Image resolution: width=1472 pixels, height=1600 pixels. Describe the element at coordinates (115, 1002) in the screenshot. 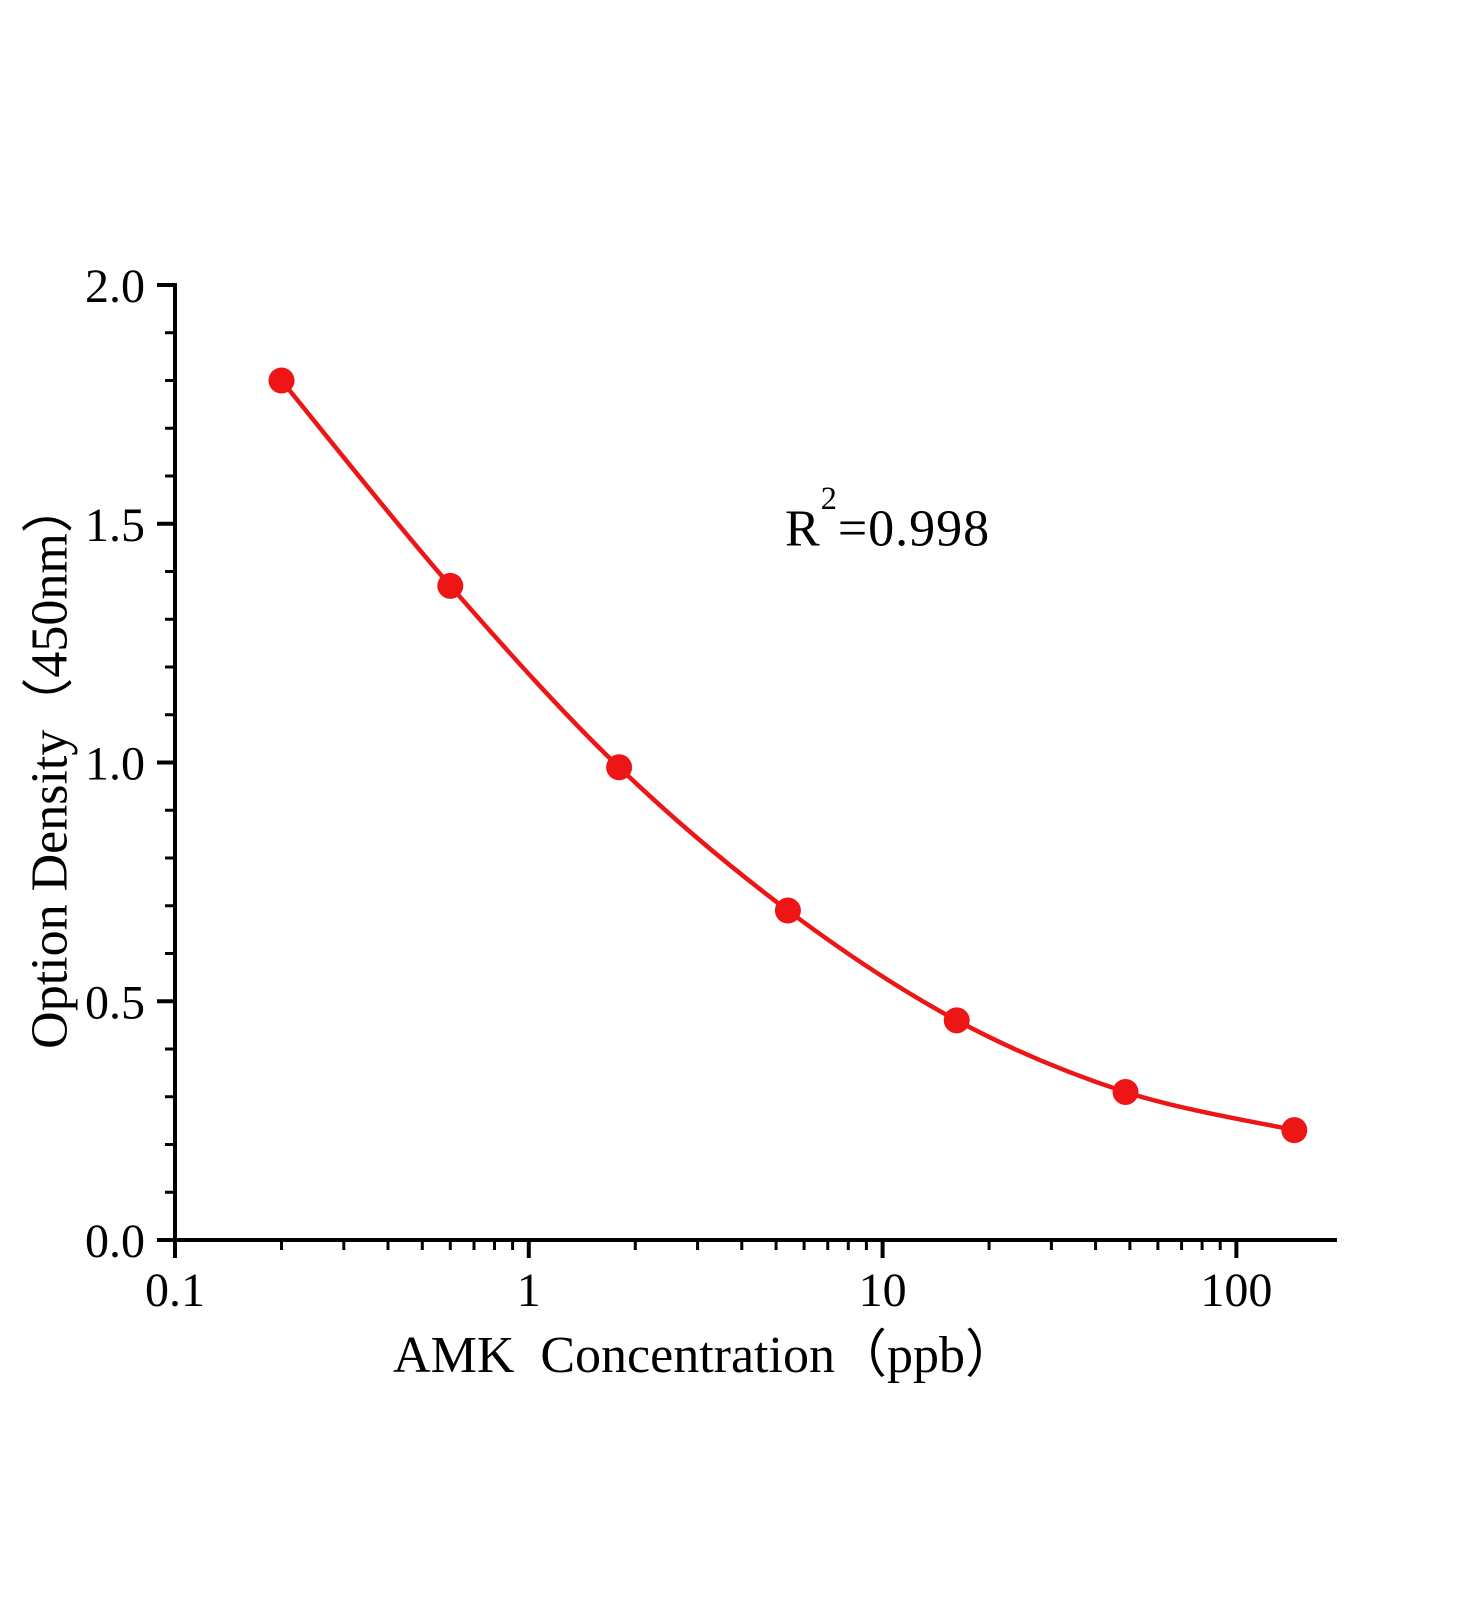

I see `y-tick-label: 0.5` at that location.